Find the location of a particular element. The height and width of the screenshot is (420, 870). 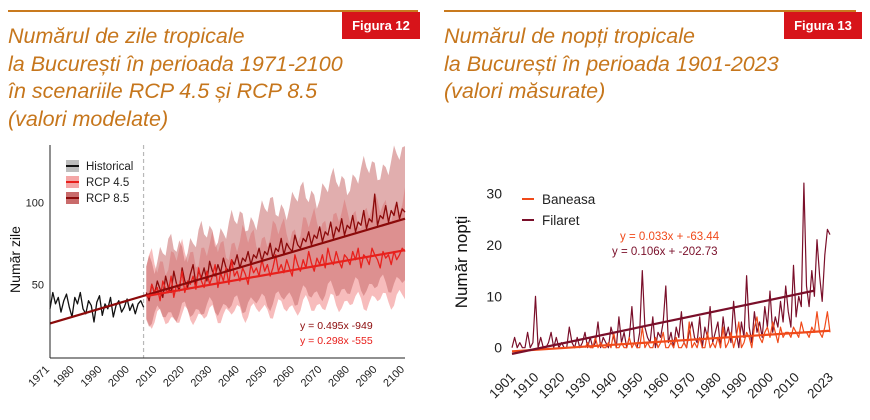

x-tick-label: 2040 is located at coordinates (229, 377).